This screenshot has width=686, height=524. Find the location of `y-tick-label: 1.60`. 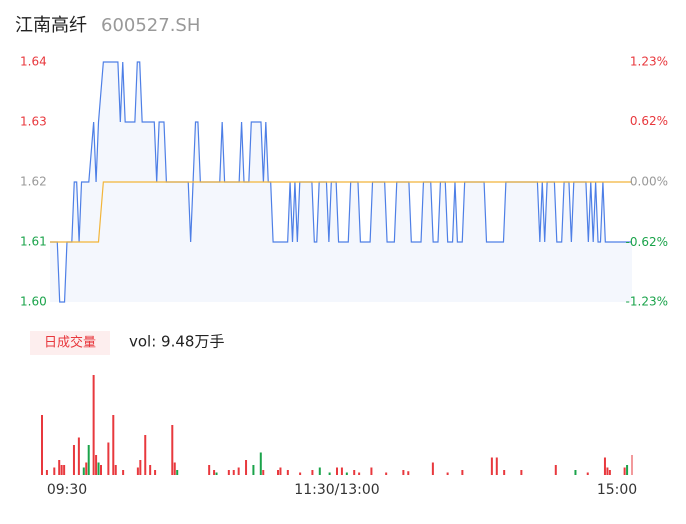

y-tick-label: 1.60 is located at coordinates (33, 302).